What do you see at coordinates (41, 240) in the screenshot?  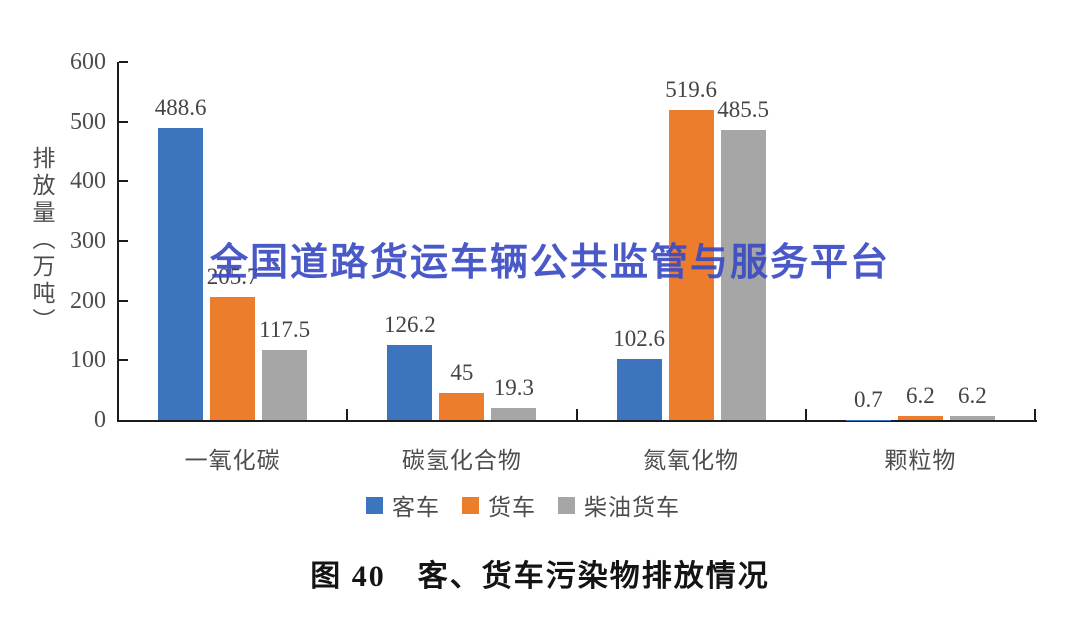 I see `y-axis-title: 排放量（万吨）` at bounding box center [41, 240].